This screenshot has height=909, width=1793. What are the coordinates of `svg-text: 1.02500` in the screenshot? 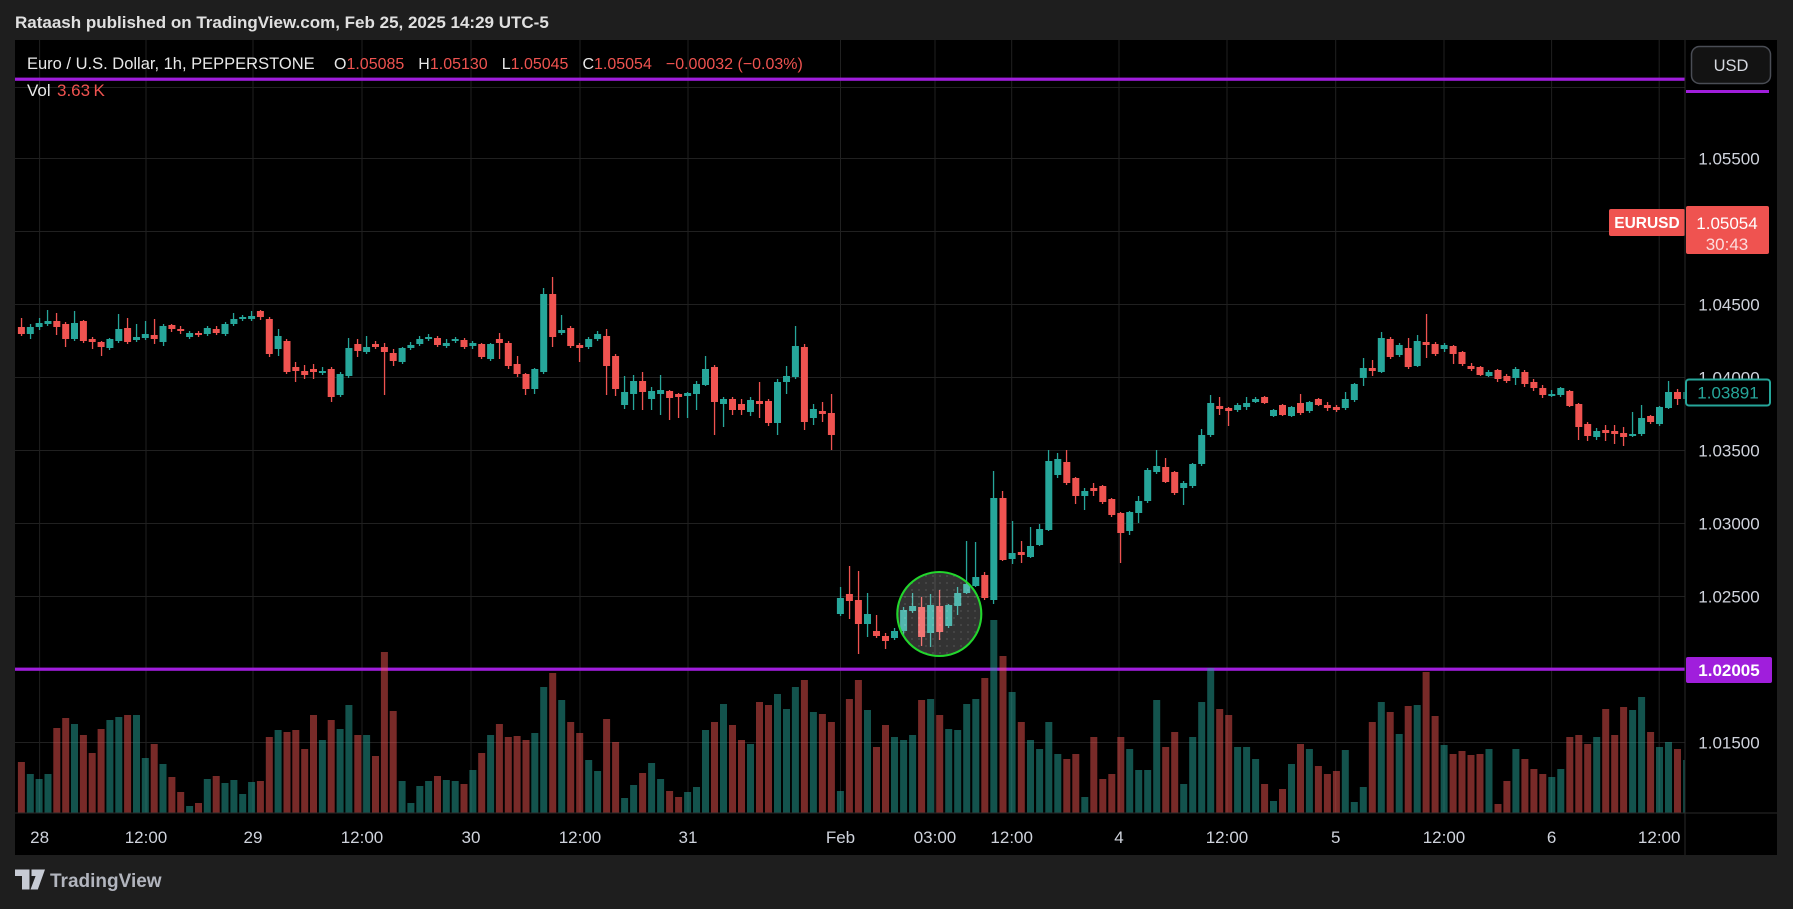 It's located at (1728, 597).